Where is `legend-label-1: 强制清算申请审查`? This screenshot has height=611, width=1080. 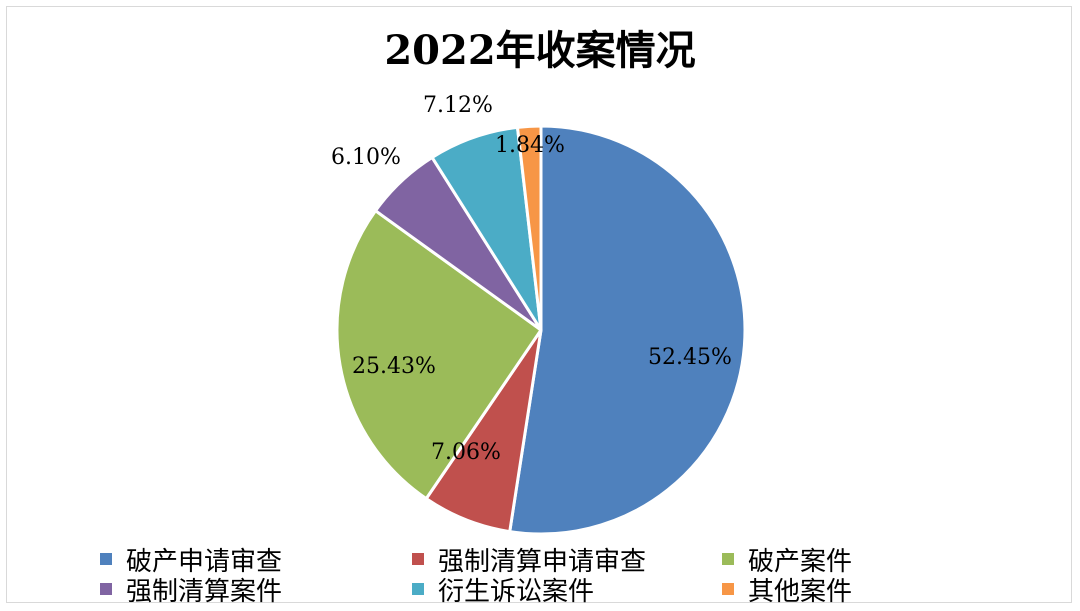 legend-label-1: 强制清算申请审查 is located at coordinates (542, 561).